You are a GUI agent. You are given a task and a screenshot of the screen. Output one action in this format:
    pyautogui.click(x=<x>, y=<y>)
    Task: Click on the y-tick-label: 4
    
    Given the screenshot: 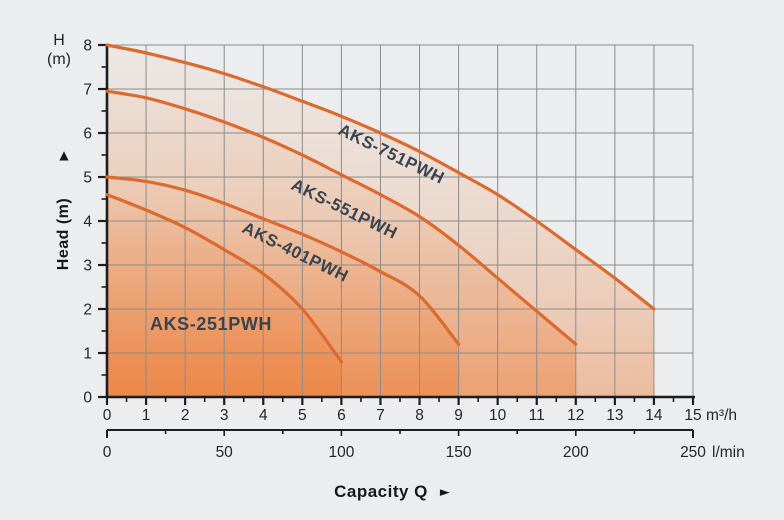 What is the action you would take?
    pyautogui.click(x=87, y=222)
    